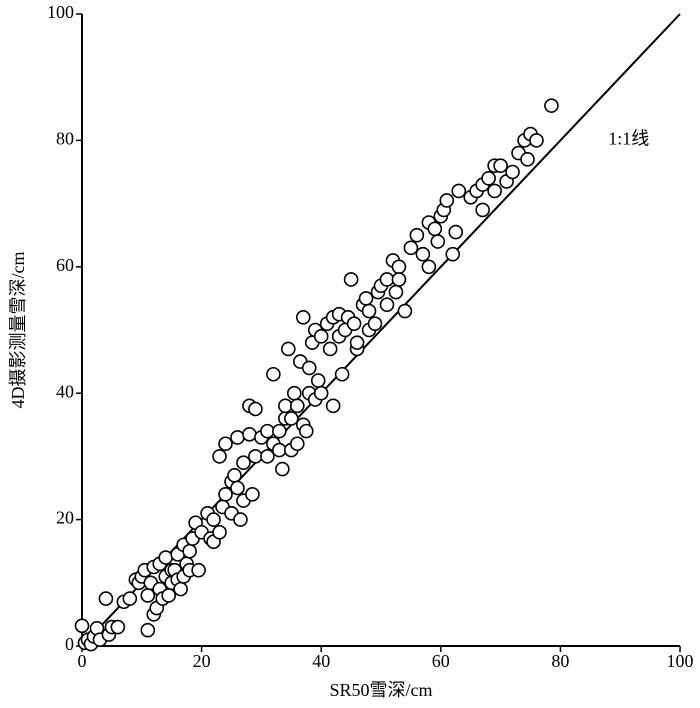 The image size is (700, 708). Describe the element at coordinates (18, 330) in the screenshot. I see `y-axis-label: 4D摄影测量雪深/cm` at that location.